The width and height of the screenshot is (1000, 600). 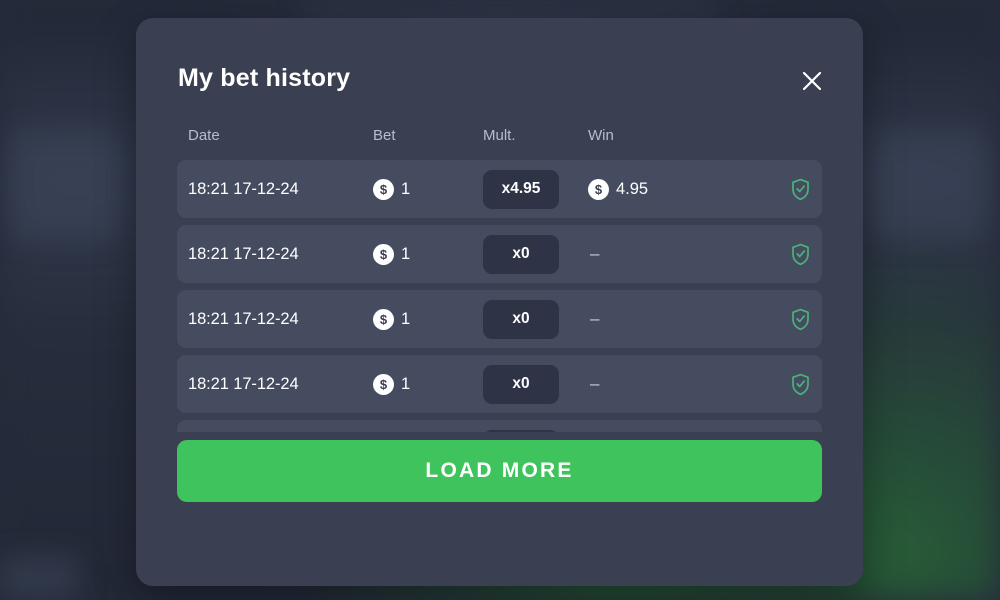 What do you see at coordinates (668, 189) in the screenshot?
I see `cell-win: $4.95` at bounding box center [668, 189].